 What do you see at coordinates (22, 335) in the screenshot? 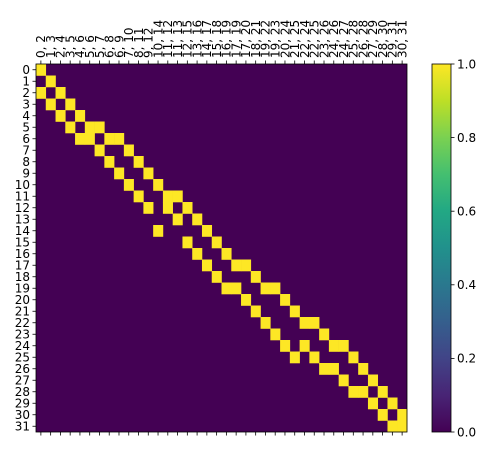
I see `y-tick-label: 23` at bounding box center [22, 335].